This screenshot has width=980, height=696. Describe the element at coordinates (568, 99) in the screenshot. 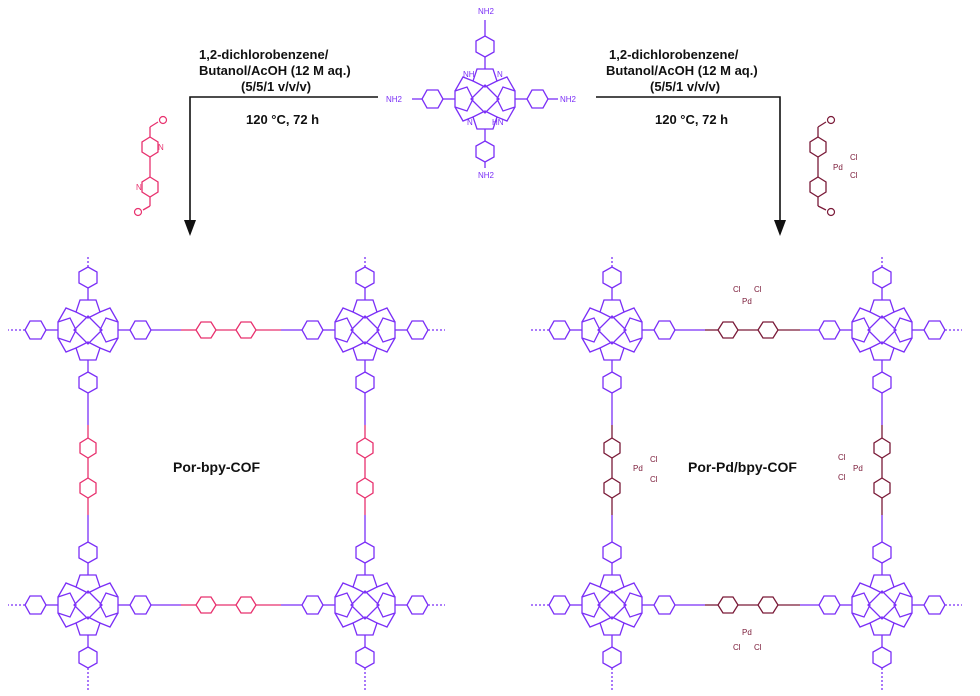

I see `amine-label-right: NH2` at that location.